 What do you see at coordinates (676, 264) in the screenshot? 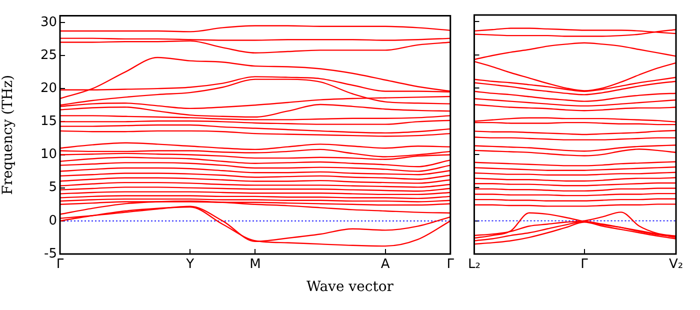
I see `x-tick-label: V₂` at bounding box center [676, 264].